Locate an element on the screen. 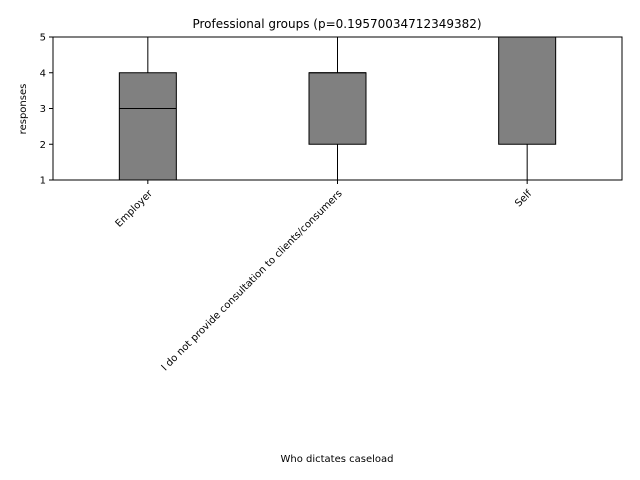 The height and width of the screenshot is (480, 640). y-axis-label: responses is located at coordinates (23, 109).